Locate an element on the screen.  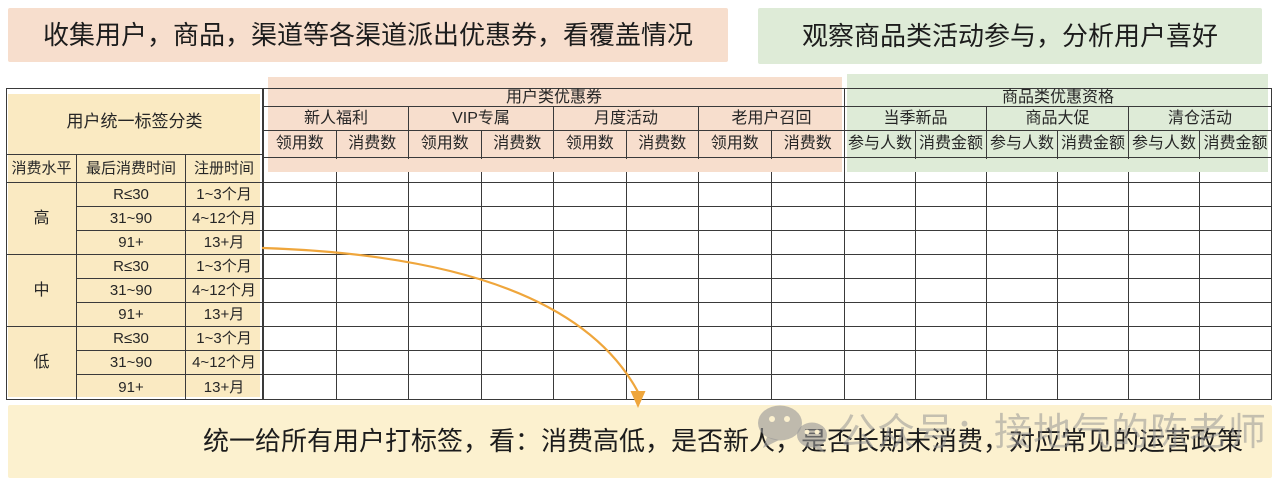
left-column-header: 最后消费时间 is located at coordinates (131, 169).